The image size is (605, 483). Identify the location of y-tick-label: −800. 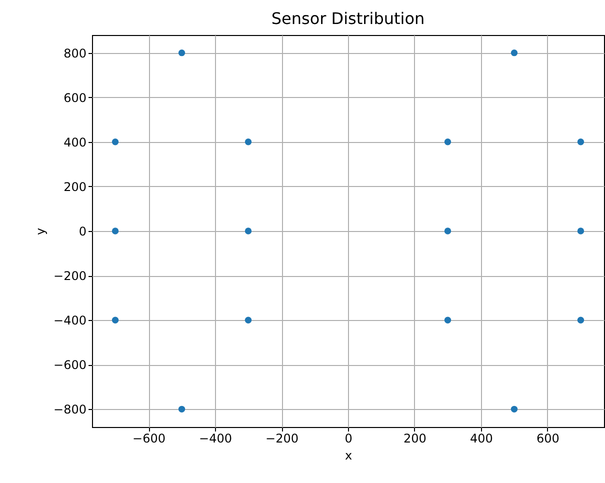
(70, 409).